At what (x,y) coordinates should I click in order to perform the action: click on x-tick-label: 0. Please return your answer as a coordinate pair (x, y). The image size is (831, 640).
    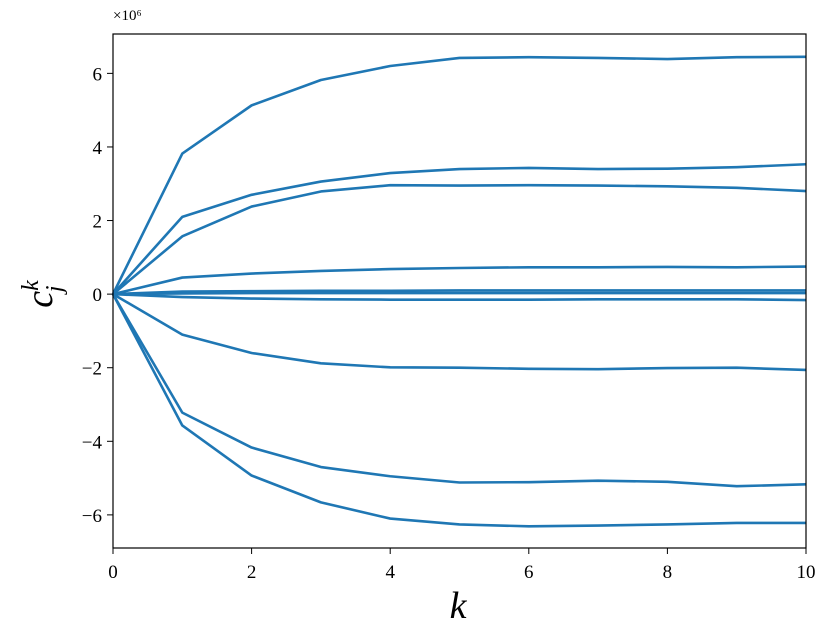
    Looking at the image, I should click on (113, 572).